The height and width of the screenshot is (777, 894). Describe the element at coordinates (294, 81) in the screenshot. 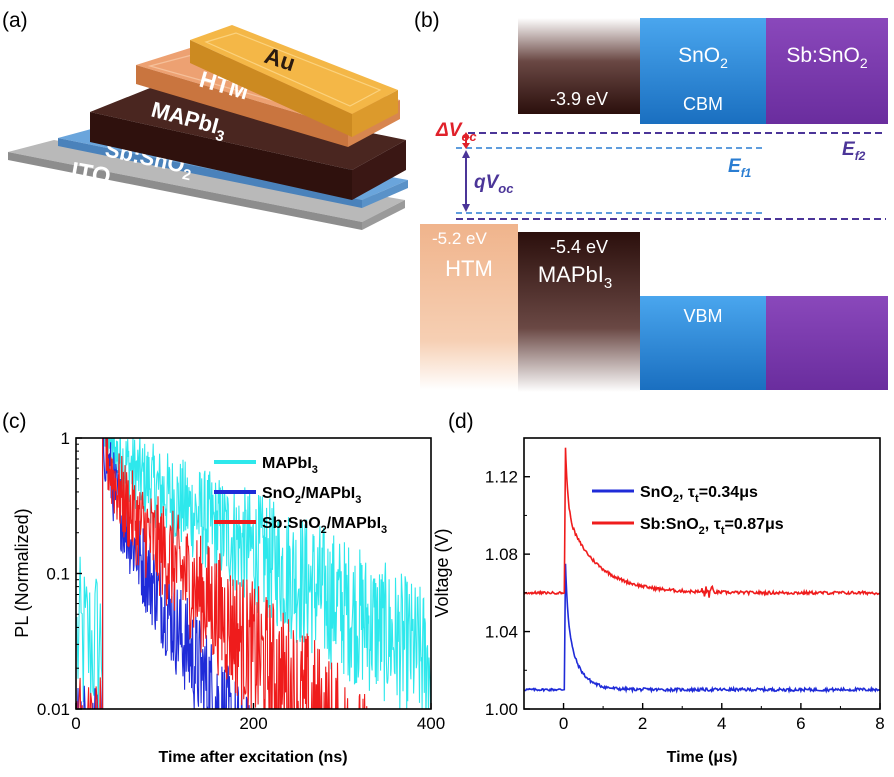

I see `layer-au: Au` at that location.